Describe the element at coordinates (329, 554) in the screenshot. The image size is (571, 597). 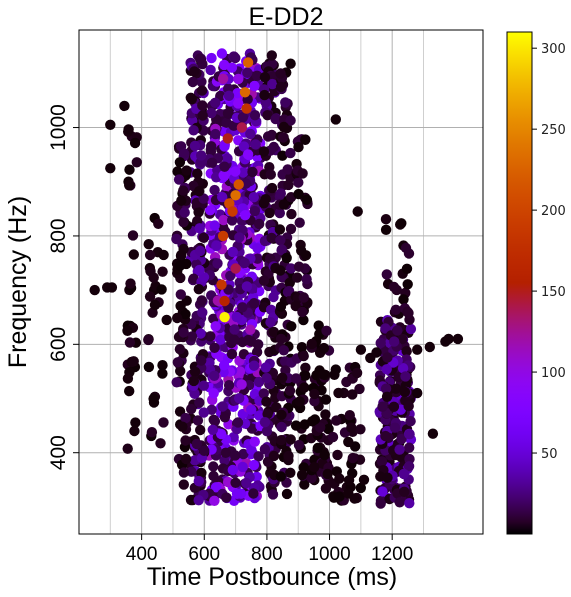
I see `x-tick-label: 1000` at that location.